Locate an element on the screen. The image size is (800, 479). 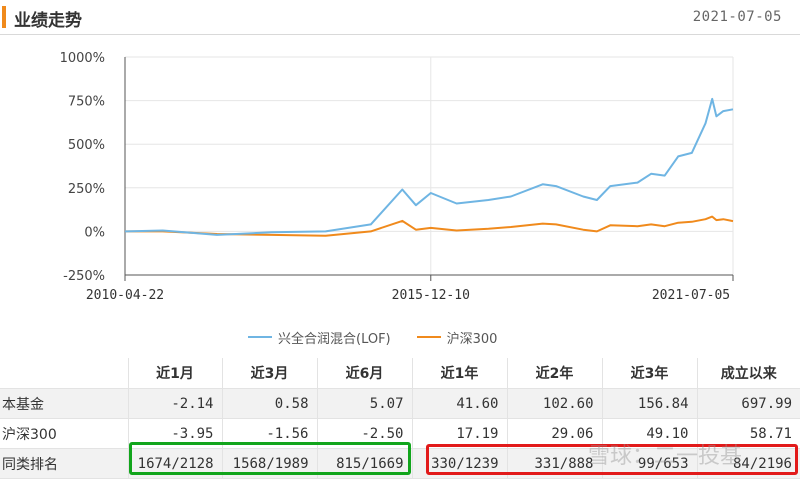
y-tick-label: 500% is located at coordinates (86, 145).